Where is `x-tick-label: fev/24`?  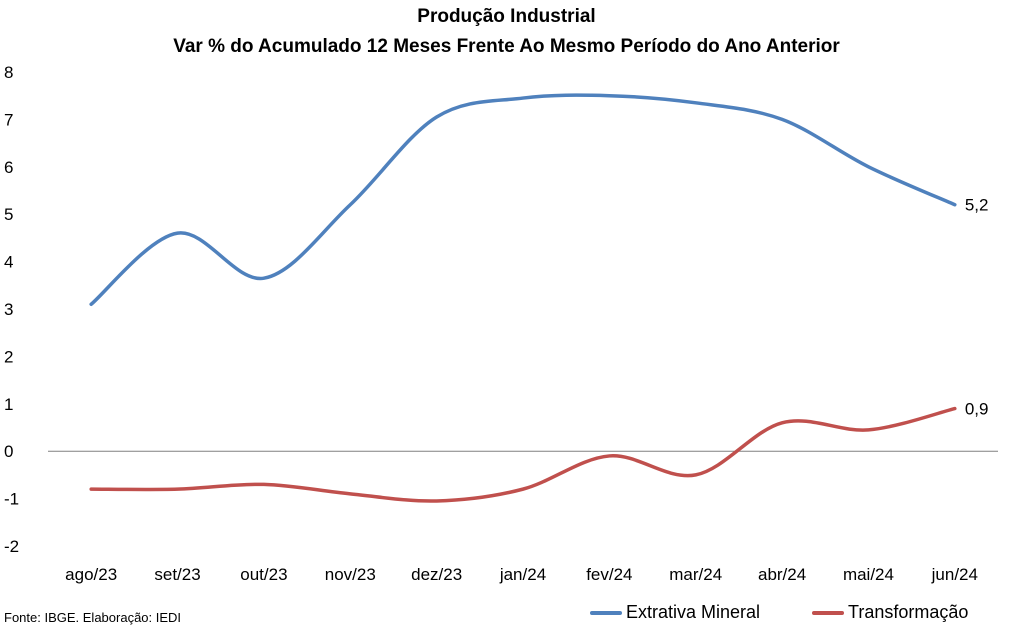
x-tick-label: fev/24 is located at coordinates (609, 574).